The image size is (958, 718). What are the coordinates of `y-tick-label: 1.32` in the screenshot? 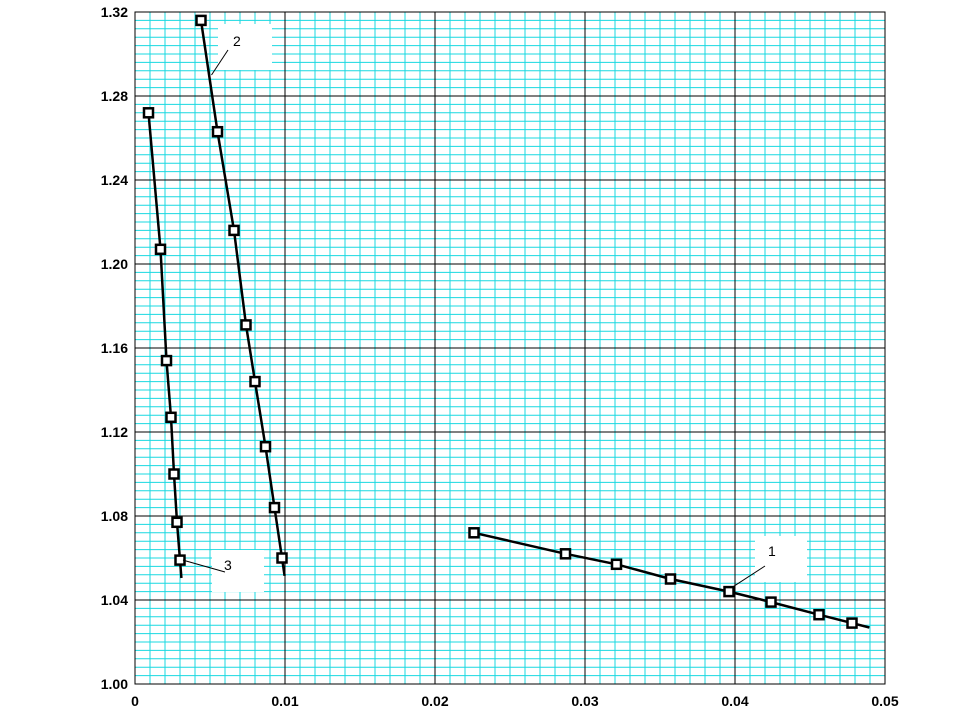 It's located at (114, 12).